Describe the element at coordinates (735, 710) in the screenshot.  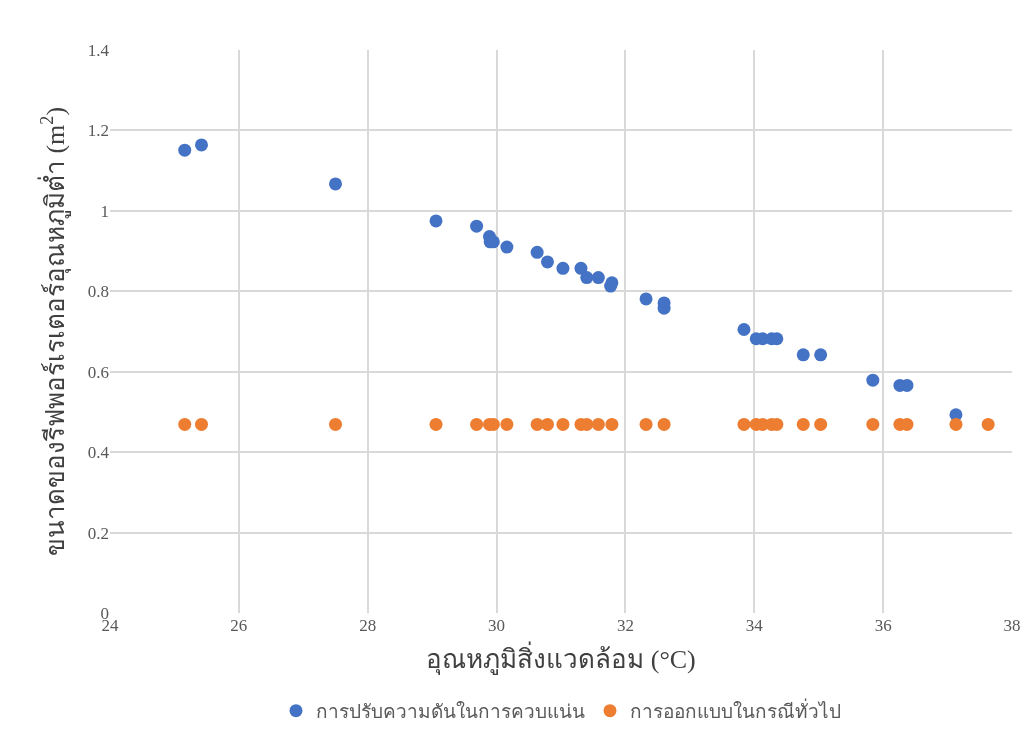
I see `legend-label: การออกแบบในกรณีทั่วไป` at that location.